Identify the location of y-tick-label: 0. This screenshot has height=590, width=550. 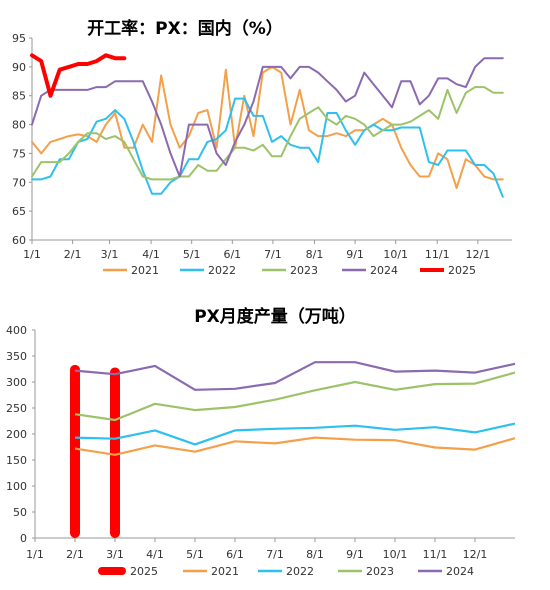
(23, 538).